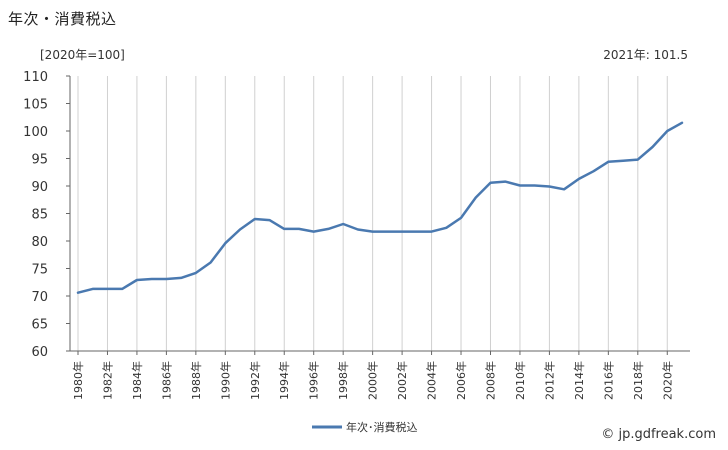 This screenshot has height=450, width=728. What do you see at coordinates (658, 434) in the screenshot?
I see `source-credit: © jp.gdfreak.com` at bounding box center [658, 434].